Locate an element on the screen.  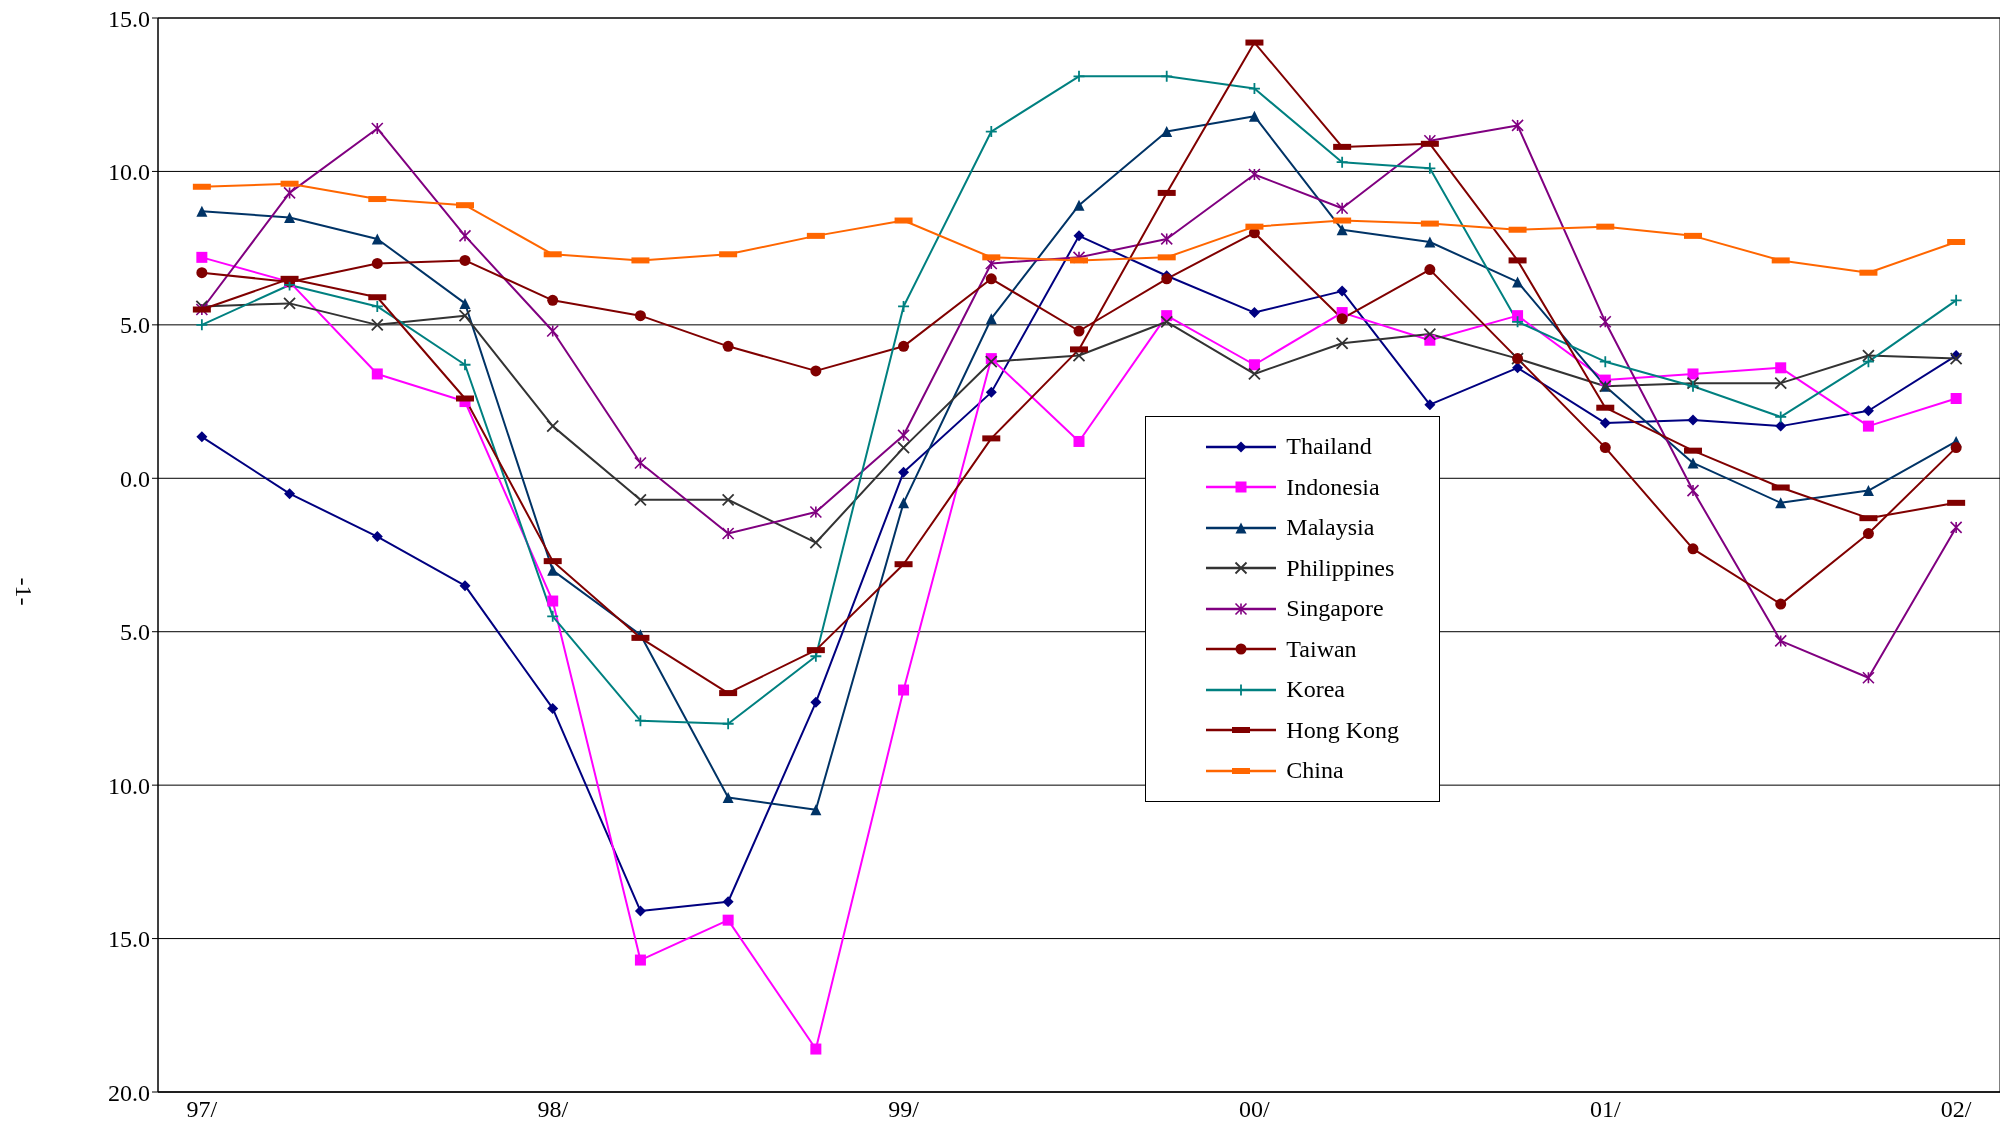
legend-label: China is located at coordinates (1315, 771).